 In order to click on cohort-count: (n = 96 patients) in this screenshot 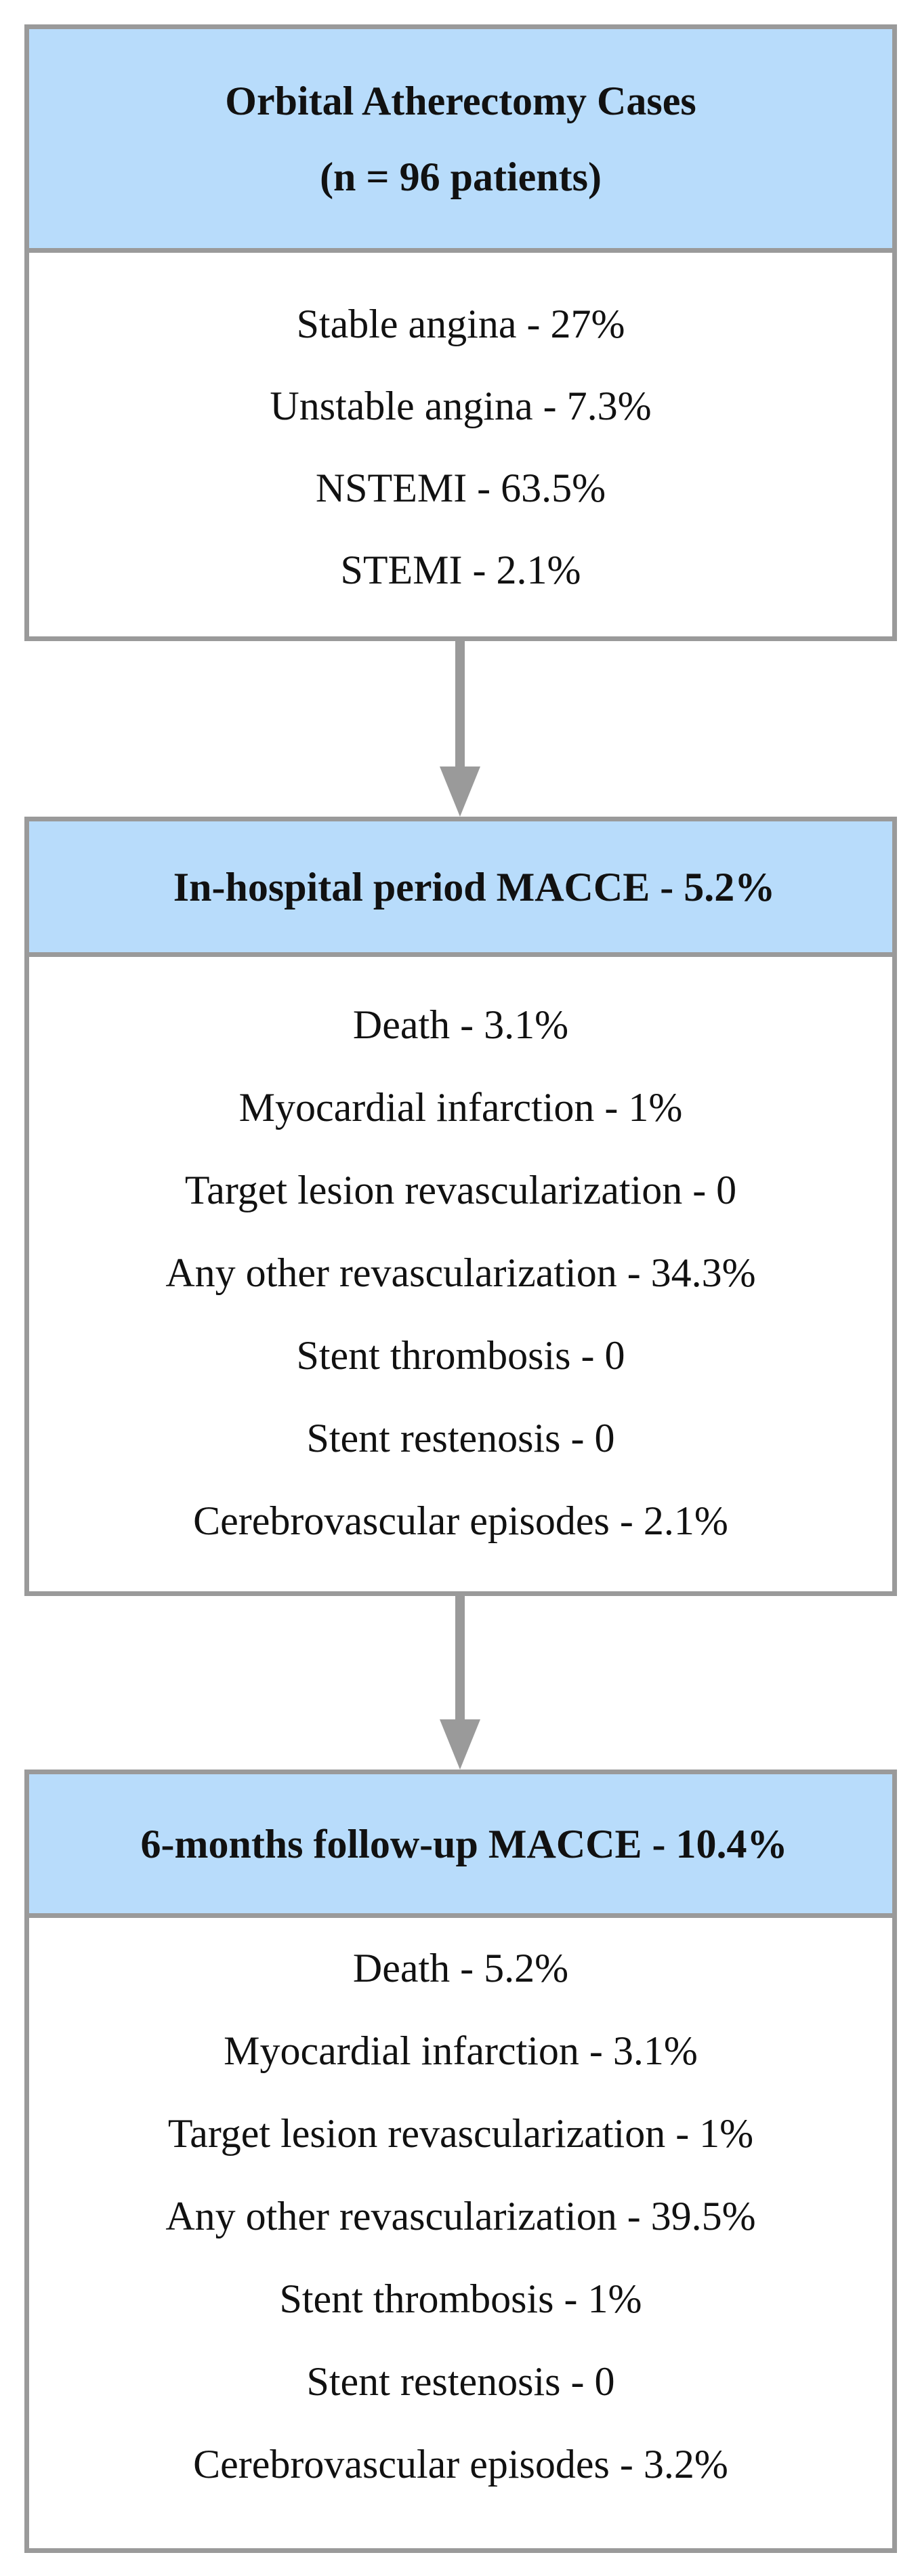, I will do `click(461, 177)`.